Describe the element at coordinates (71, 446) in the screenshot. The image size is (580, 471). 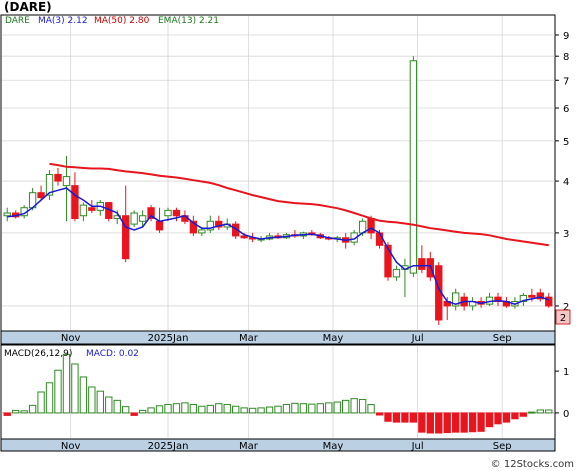
I see `macd-x-tick-label: Nov` at that location.